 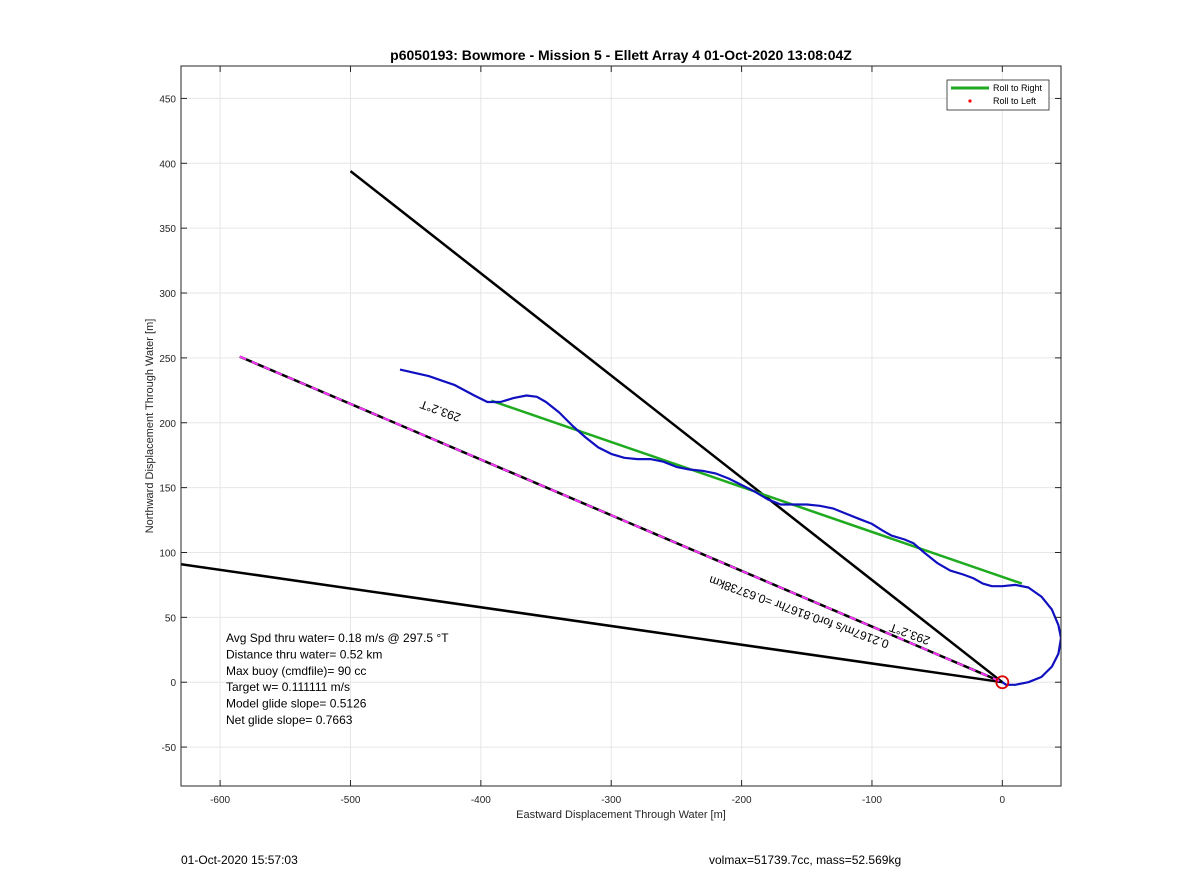 What do you see at coordinates (167, 229) in the screenshot?
I see `y-tick-label: 350` at bounding box center [167, 229].